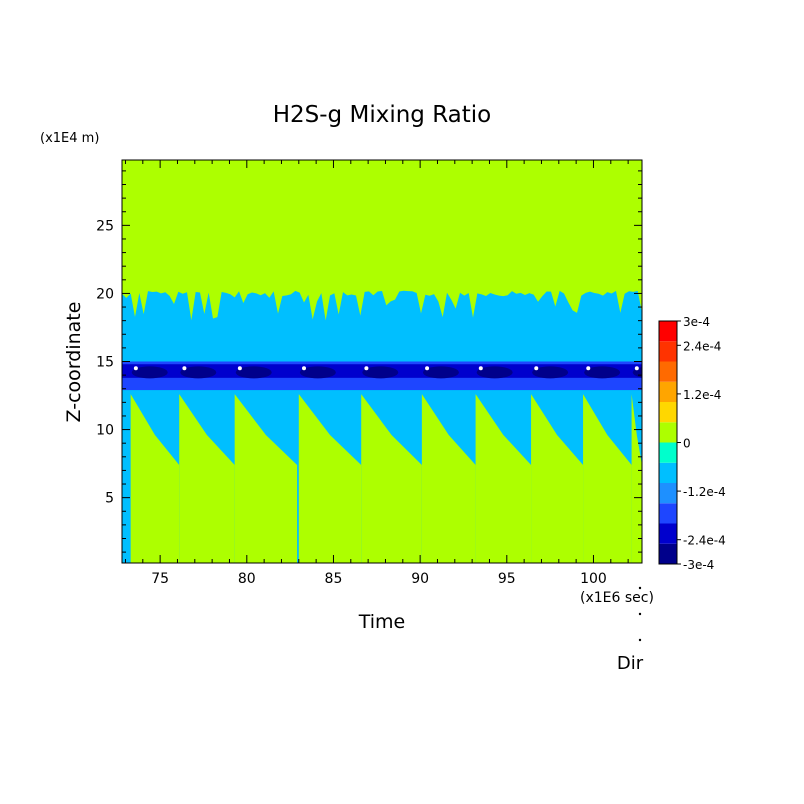 This screenshot has height=804, width=804. I want to click on x-axis-label: Time, so click(382, 622).